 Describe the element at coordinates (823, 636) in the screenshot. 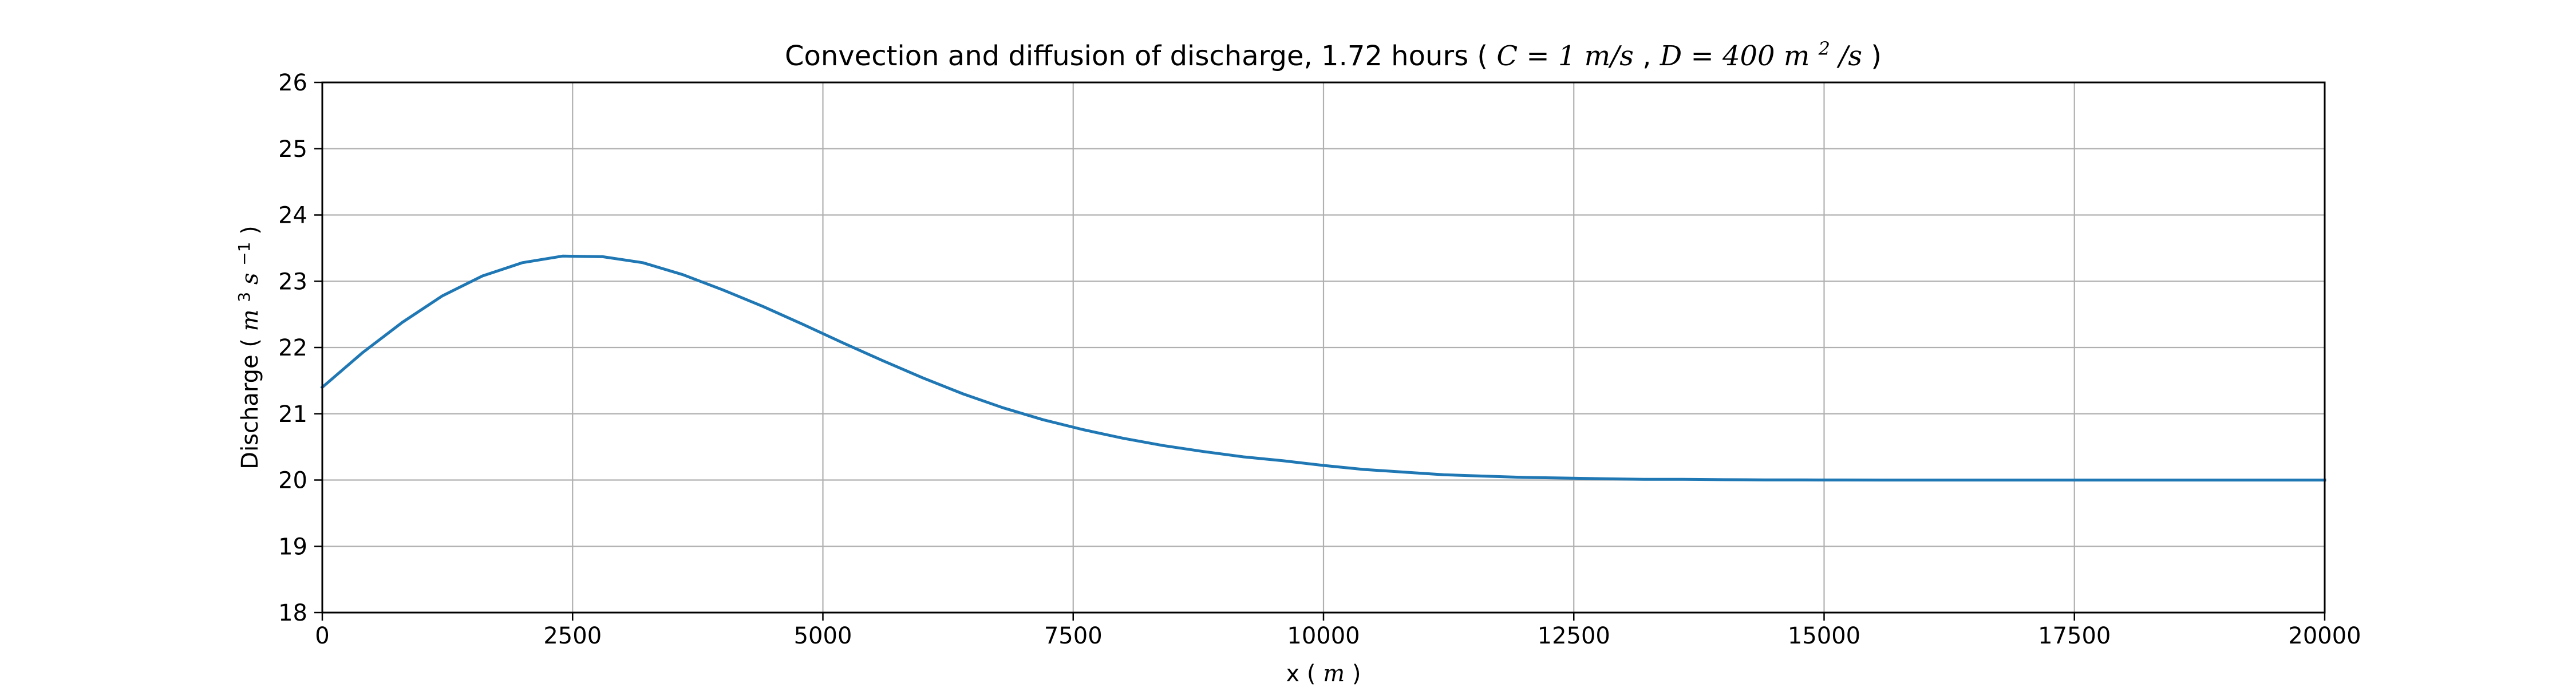

I see `x-tick-label: 5000` at that location.